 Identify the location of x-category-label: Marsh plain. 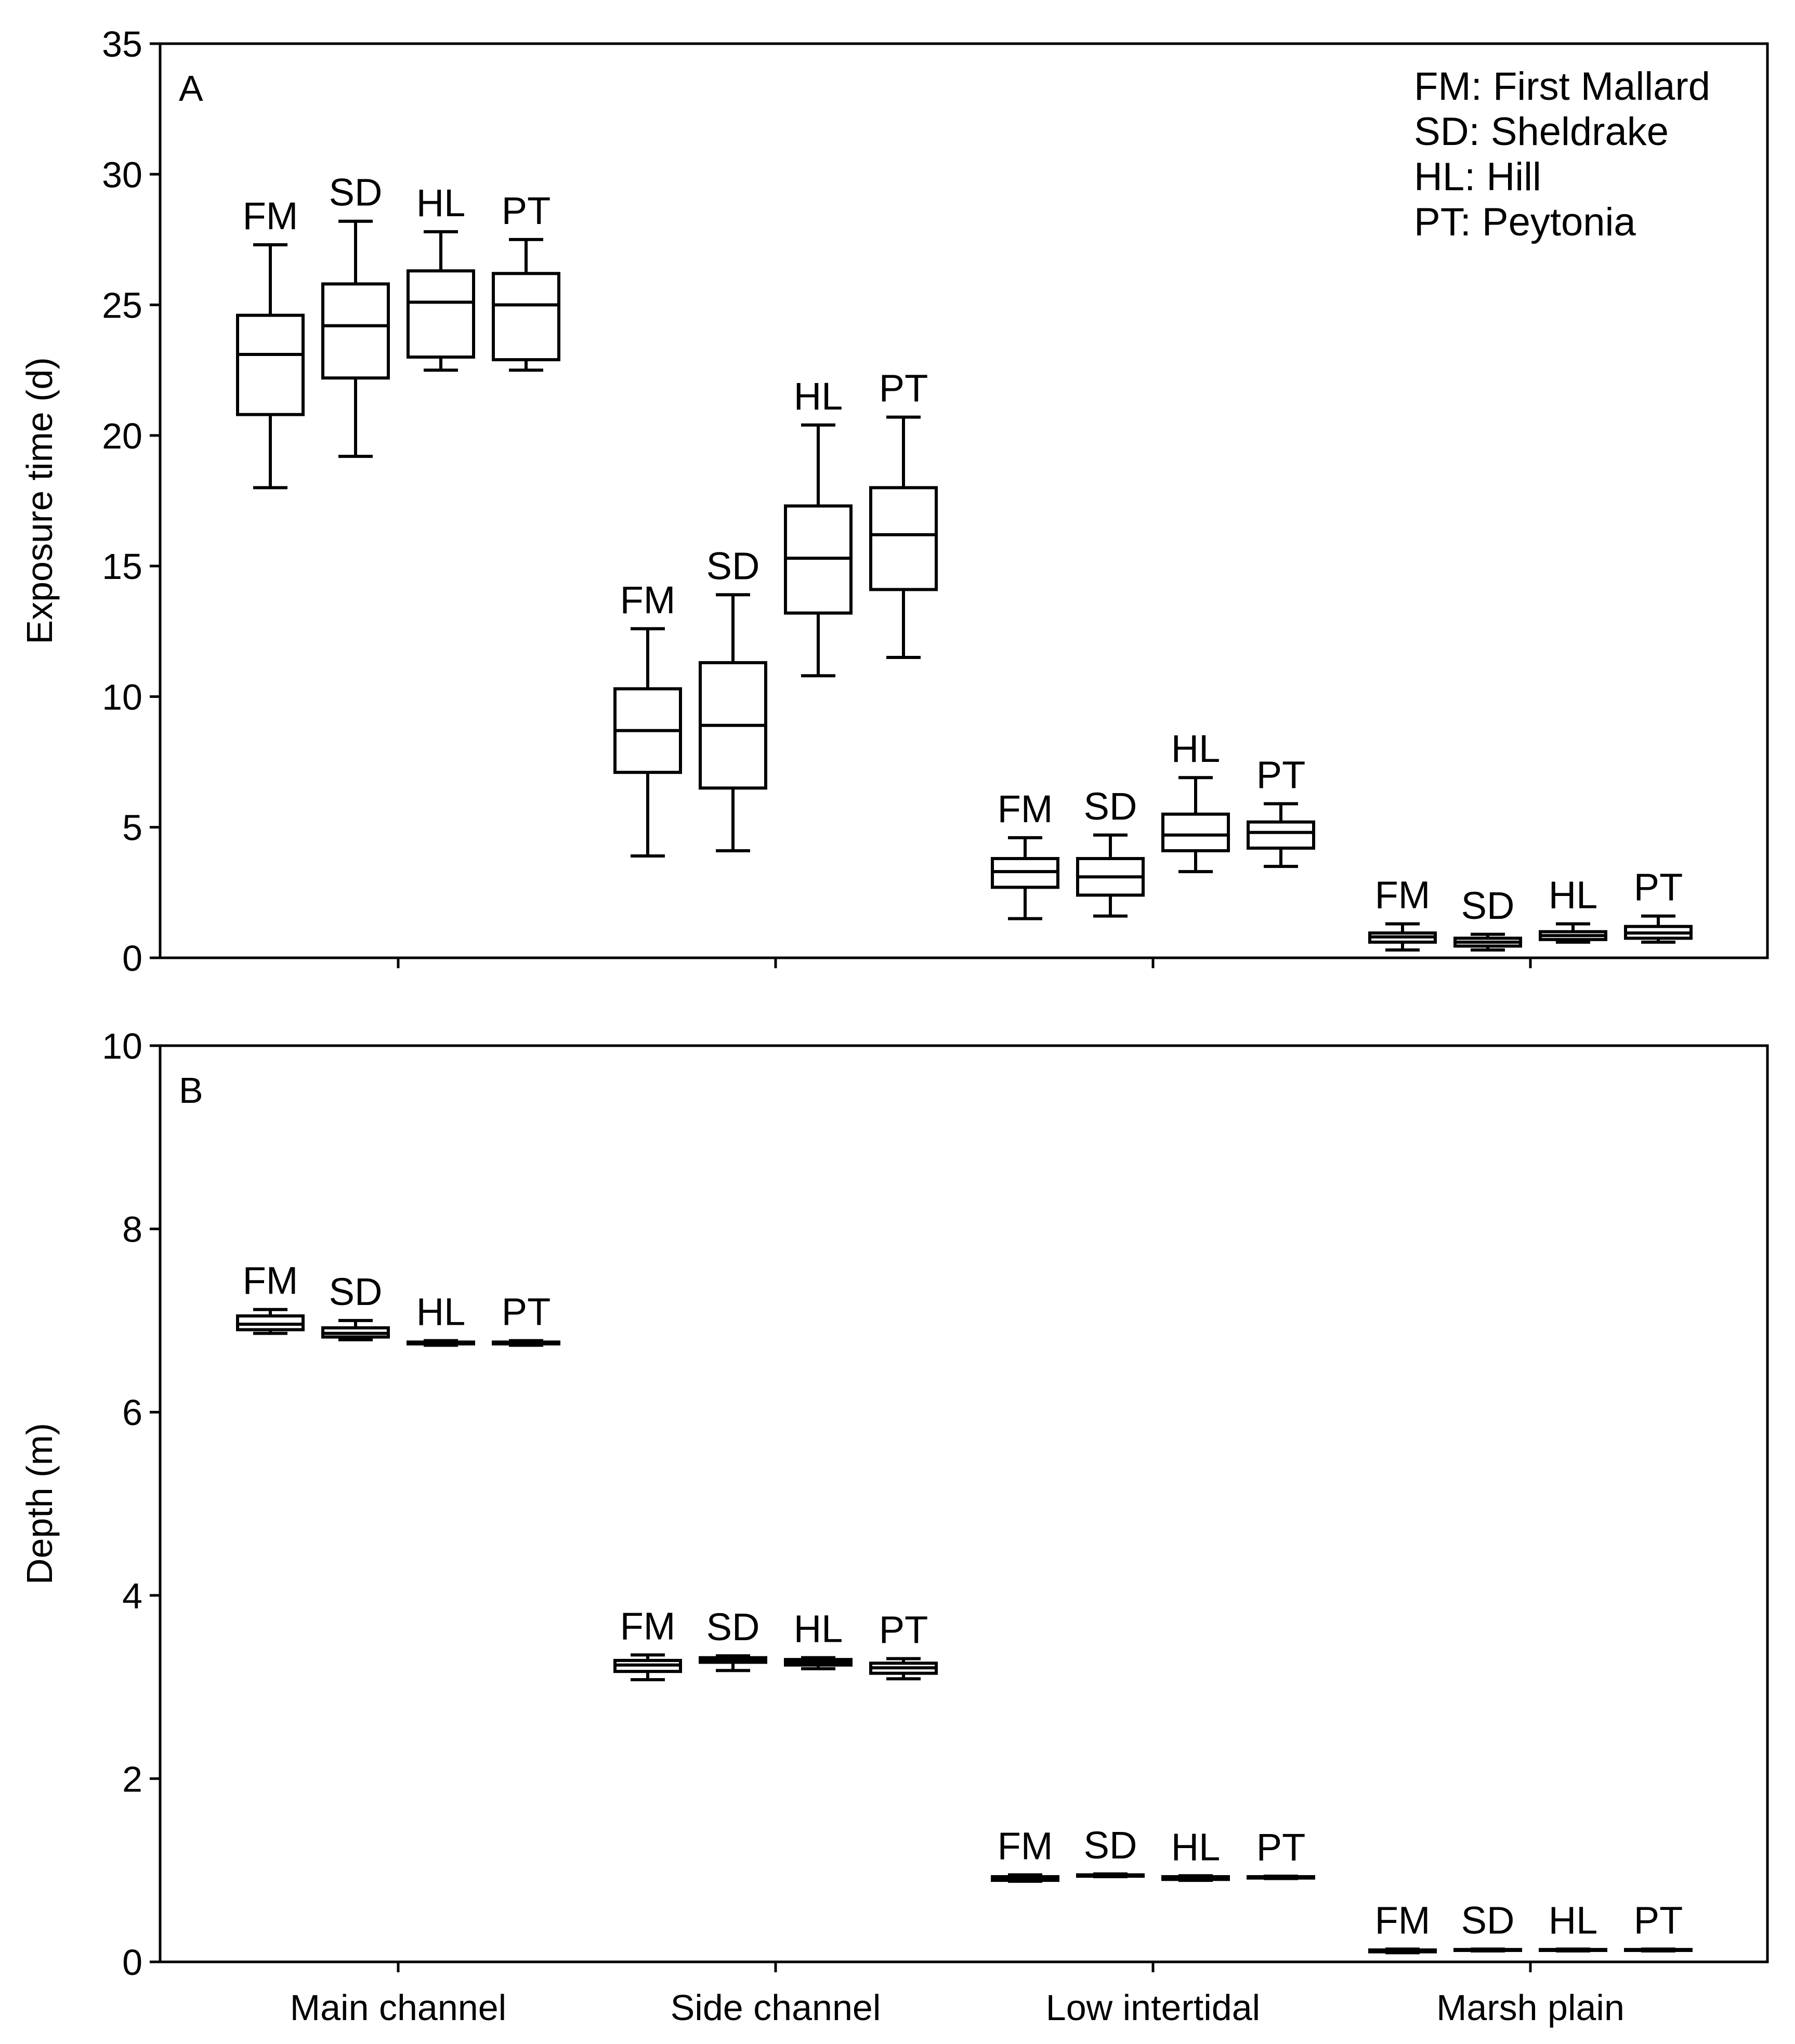
(1530, 2007).